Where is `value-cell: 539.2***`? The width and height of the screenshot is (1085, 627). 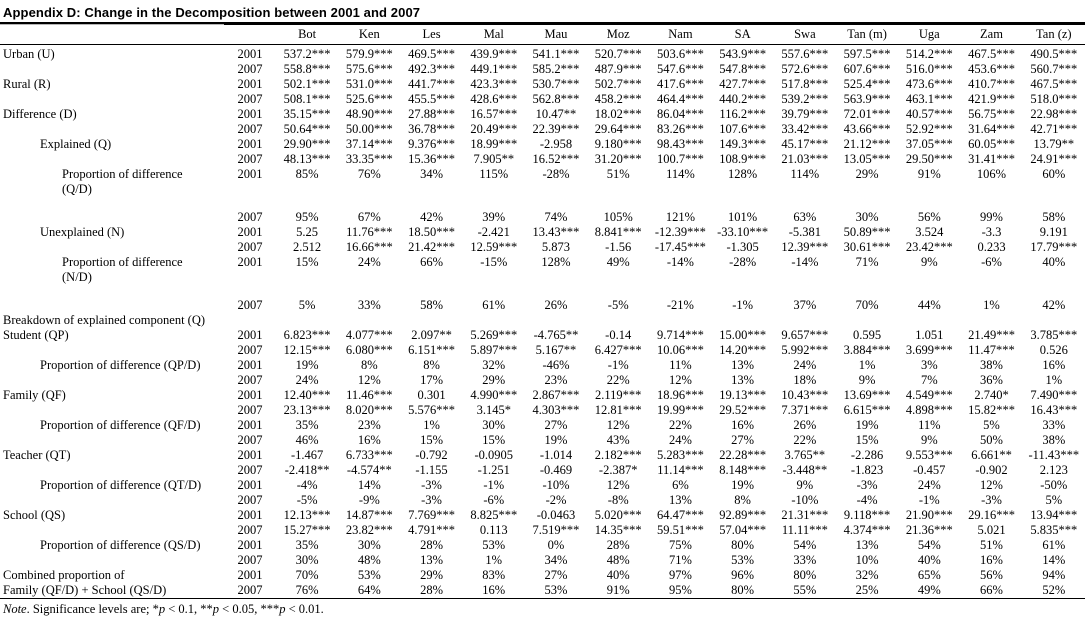 value-cell: 539.2*** is located at coordinates (805, 99).